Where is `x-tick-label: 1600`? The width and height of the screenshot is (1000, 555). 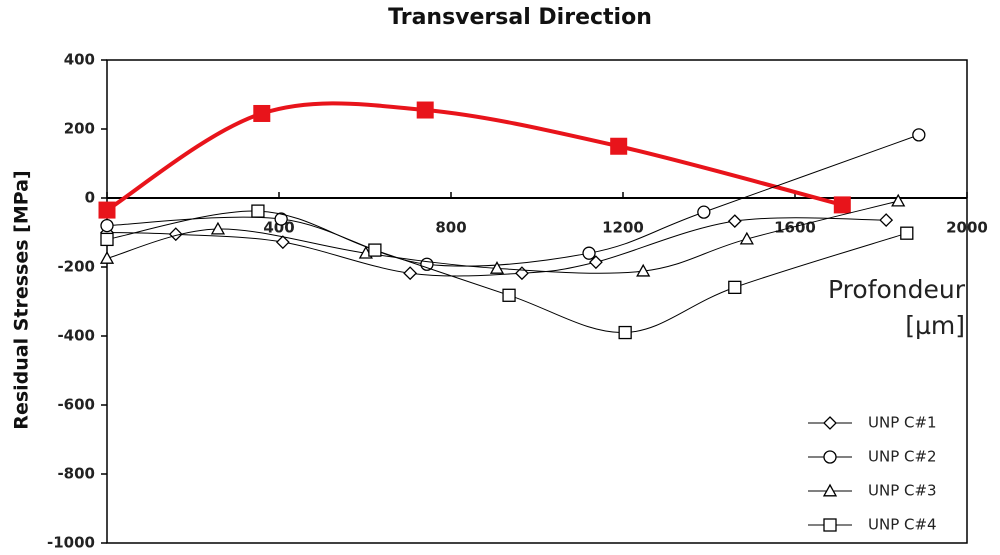 x-tick-label: 1600 is located at coordinates (795, 228).